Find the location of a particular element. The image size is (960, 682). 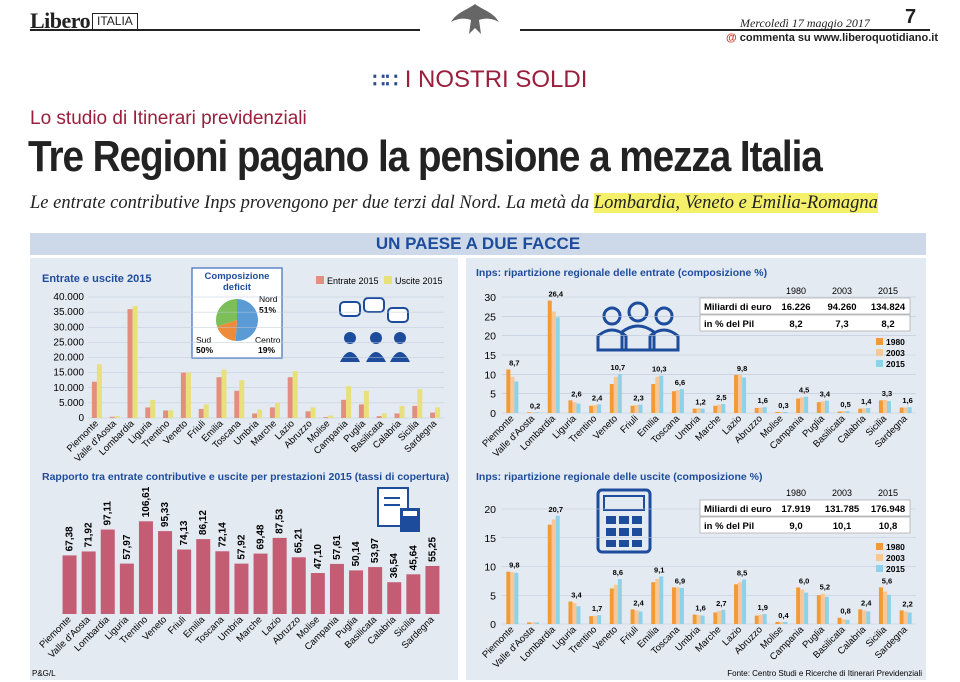

chart1-ytick-label: 5.000 is located at coordinates (71, 403).